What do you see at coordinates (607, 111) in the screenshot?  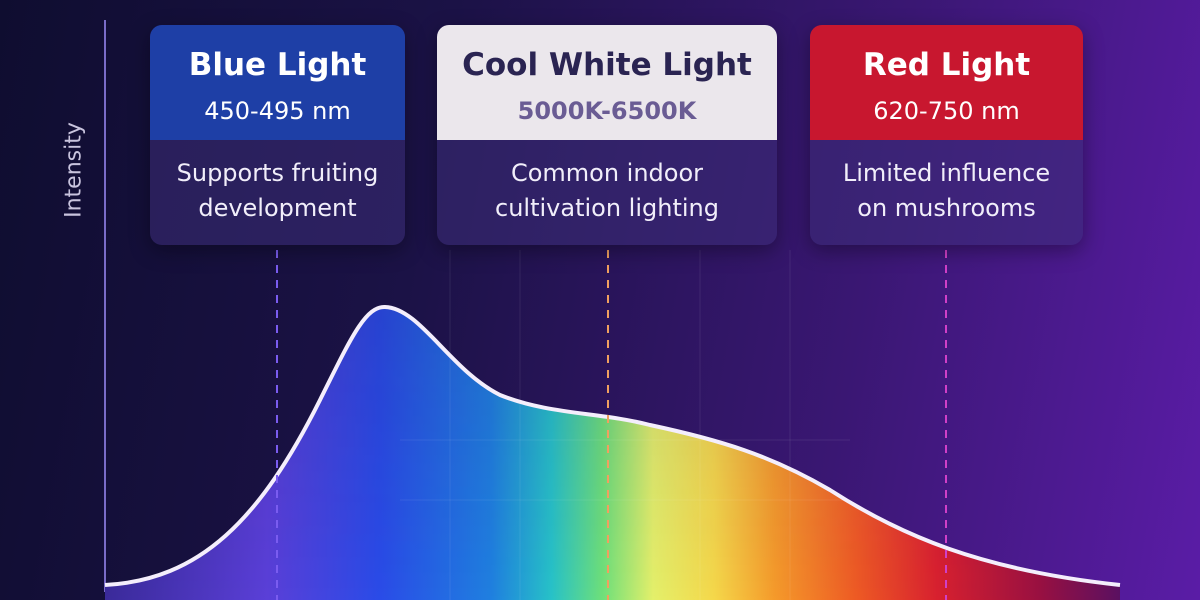 I see `card-range: 5000K-6500K` at bounding box center [607, 111].